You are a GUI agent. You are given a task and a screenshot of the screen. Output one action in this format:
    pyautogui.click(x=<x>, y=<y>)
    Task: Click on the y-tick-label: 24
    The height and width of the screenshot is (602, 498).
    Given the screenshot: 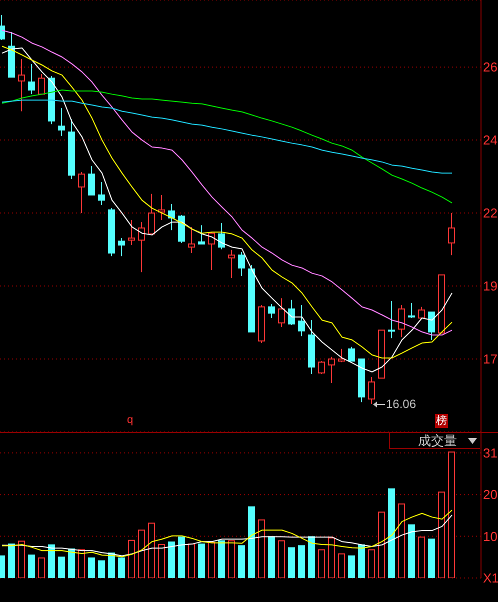 What is the action you would take?
    pyautogui.click(x=490, y=140)
    